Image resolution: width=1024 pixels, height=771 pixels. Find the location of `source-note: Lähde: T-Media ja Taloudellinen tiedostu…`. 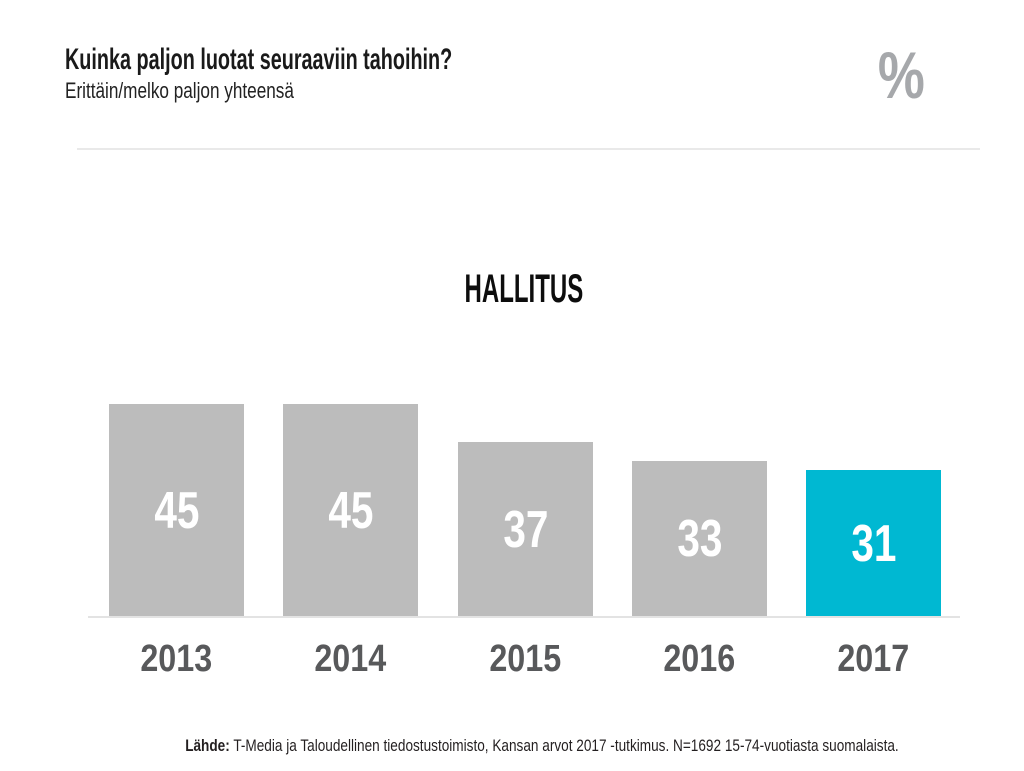

source-note: Lähde: T-Media ja Taloudellinen tiedostu… is located at coordinates (527, 745).